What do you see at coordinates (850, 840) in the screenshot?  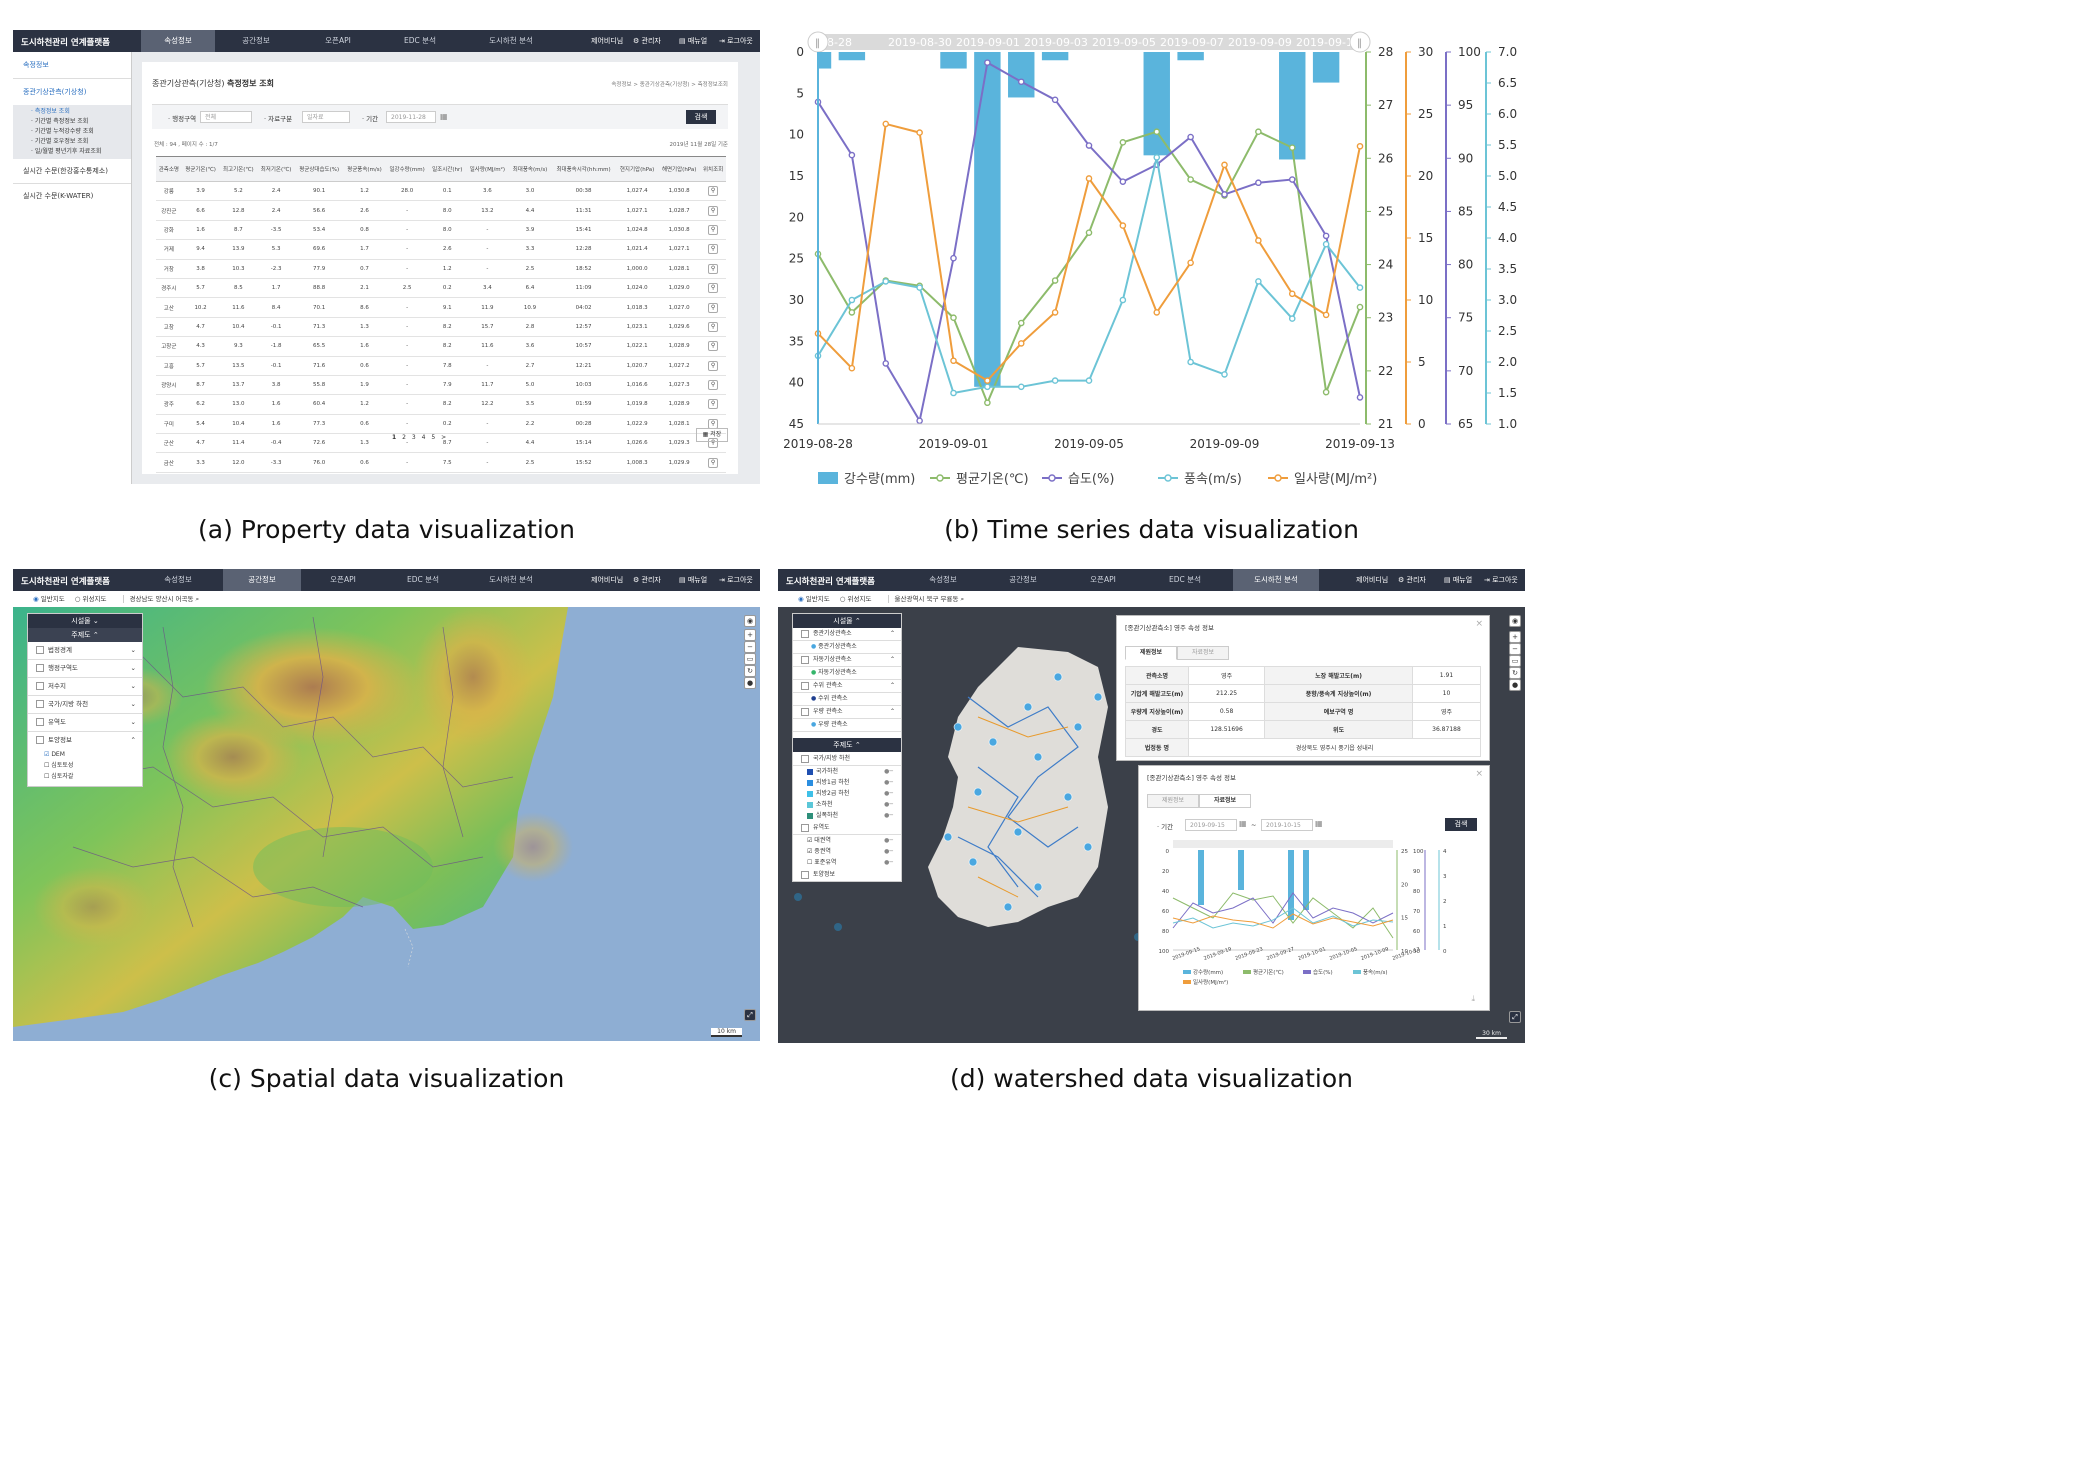 I see `basin-layer: ☑ 대권역 ●─` at bounding box center [850, 840].